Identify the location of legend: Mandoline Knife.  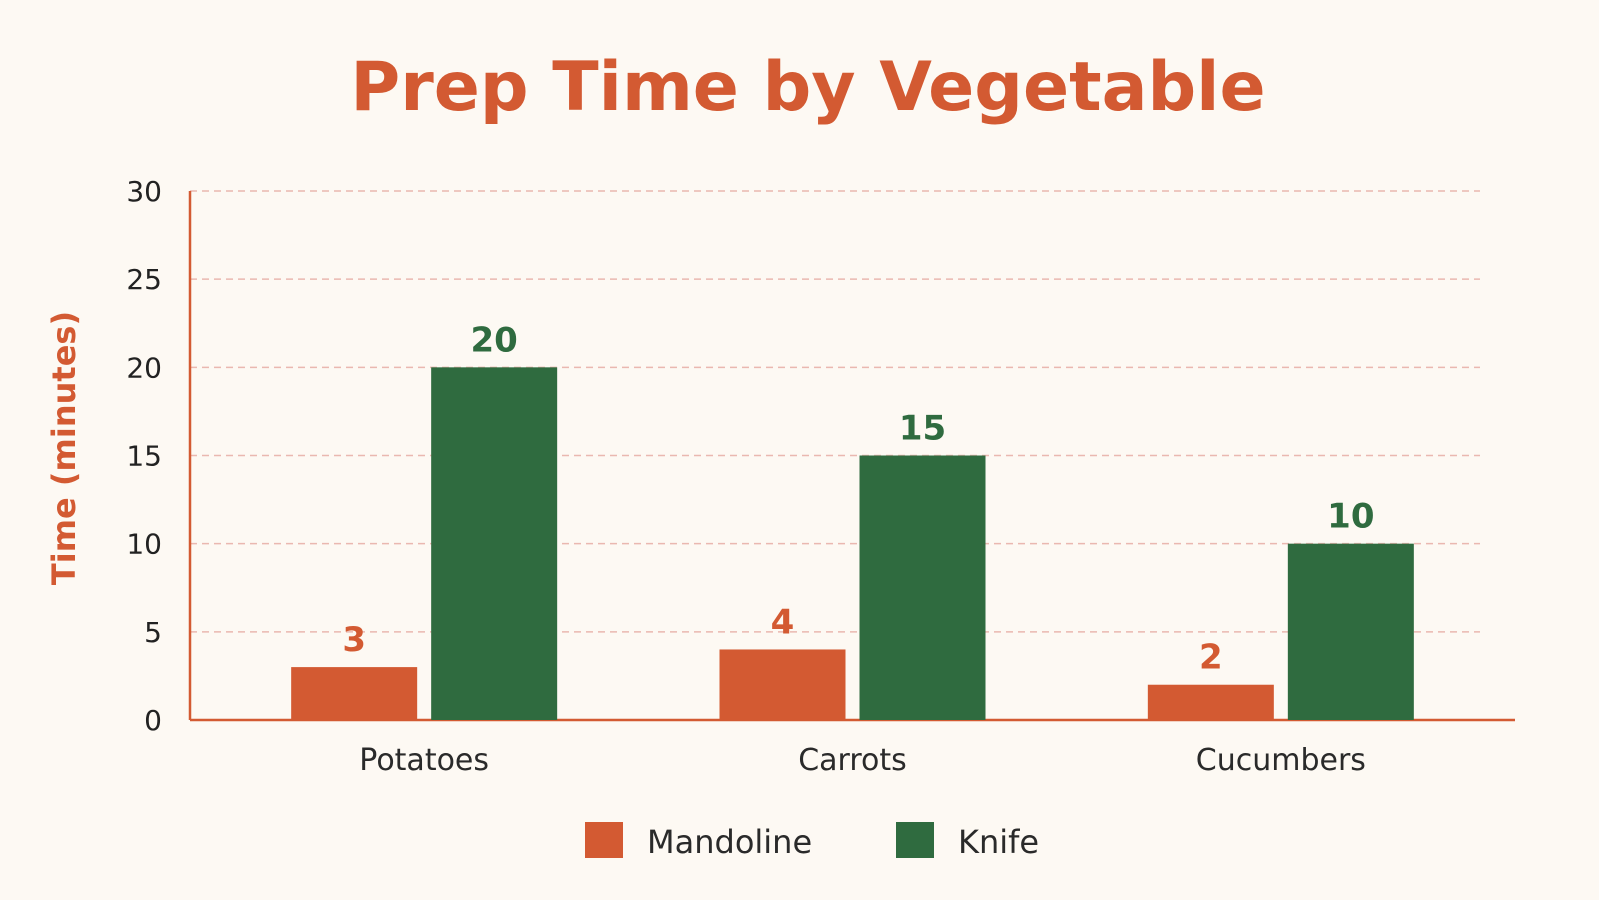
(812, 841).